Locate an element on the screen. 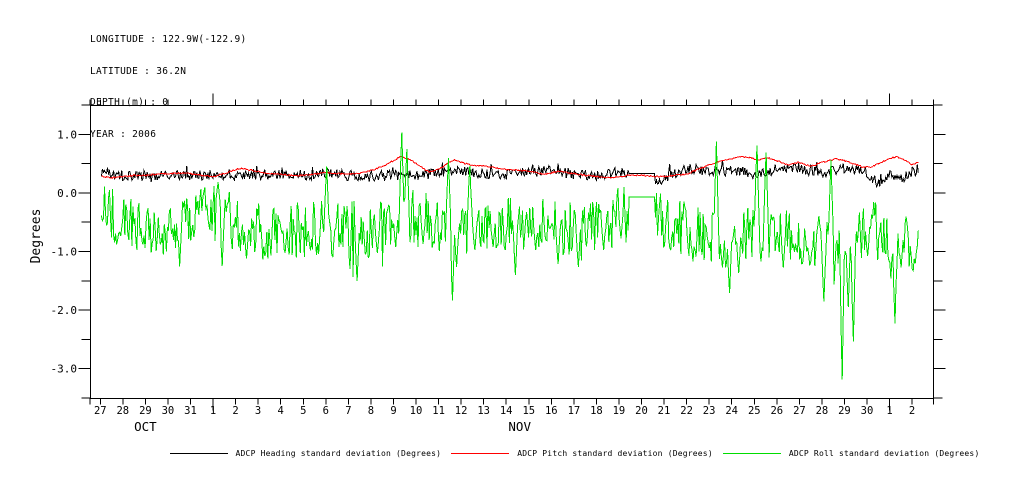  svg-text: -1.0 is located at coordinates (64, 252).